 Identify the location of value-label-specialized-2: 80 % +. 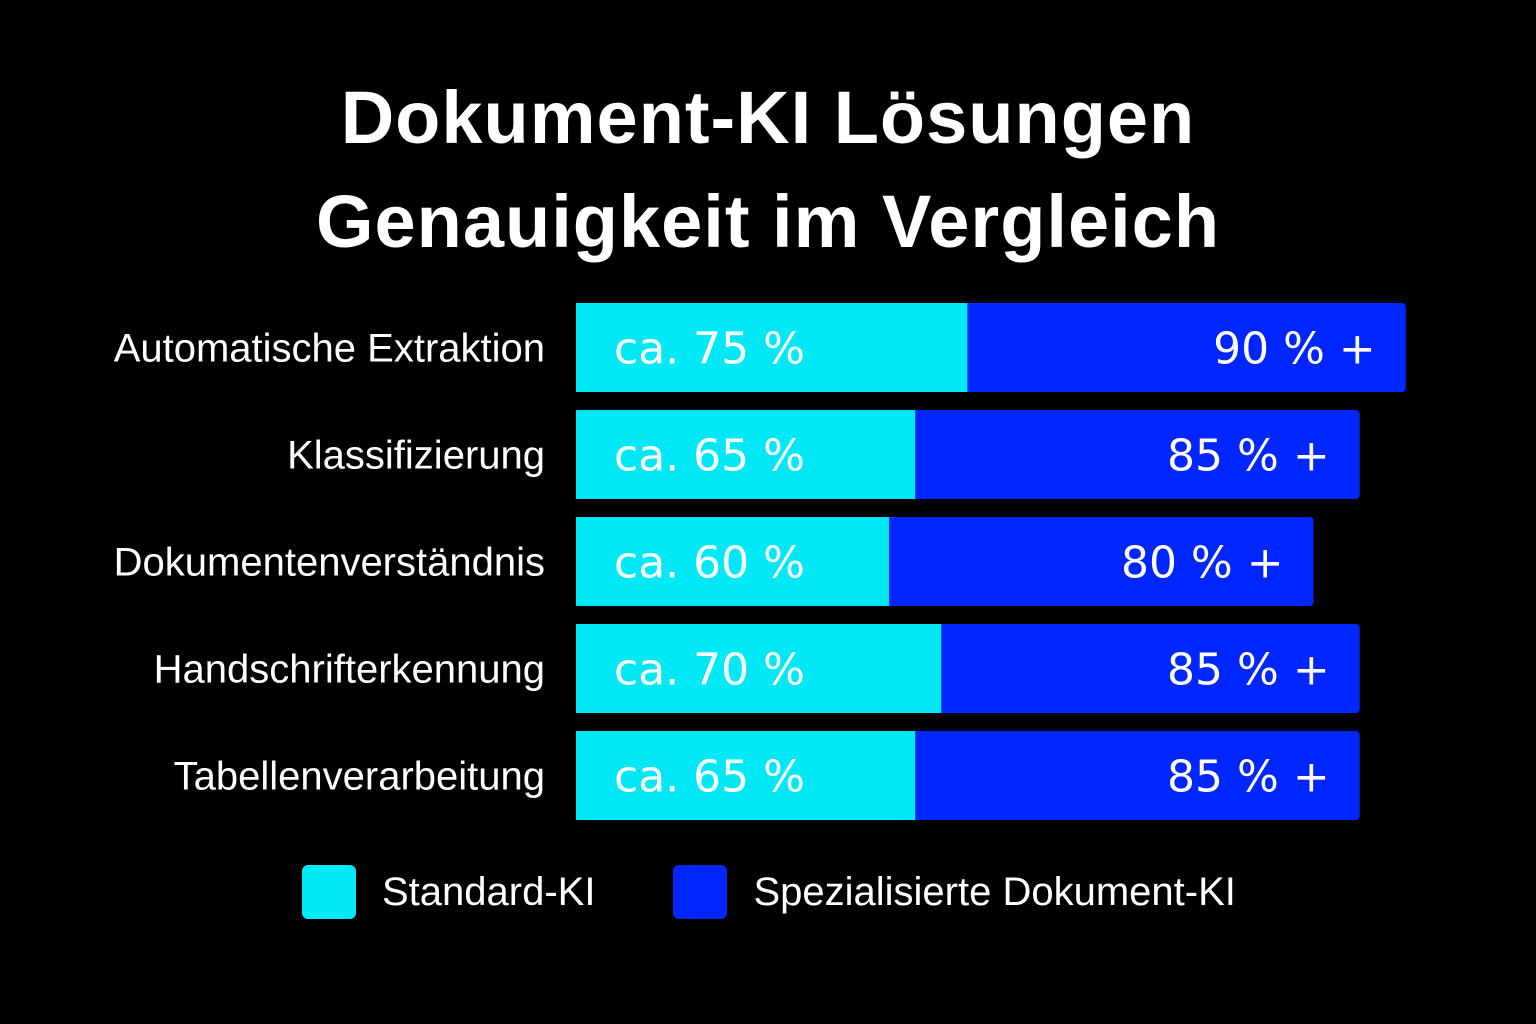
(1202, 563).